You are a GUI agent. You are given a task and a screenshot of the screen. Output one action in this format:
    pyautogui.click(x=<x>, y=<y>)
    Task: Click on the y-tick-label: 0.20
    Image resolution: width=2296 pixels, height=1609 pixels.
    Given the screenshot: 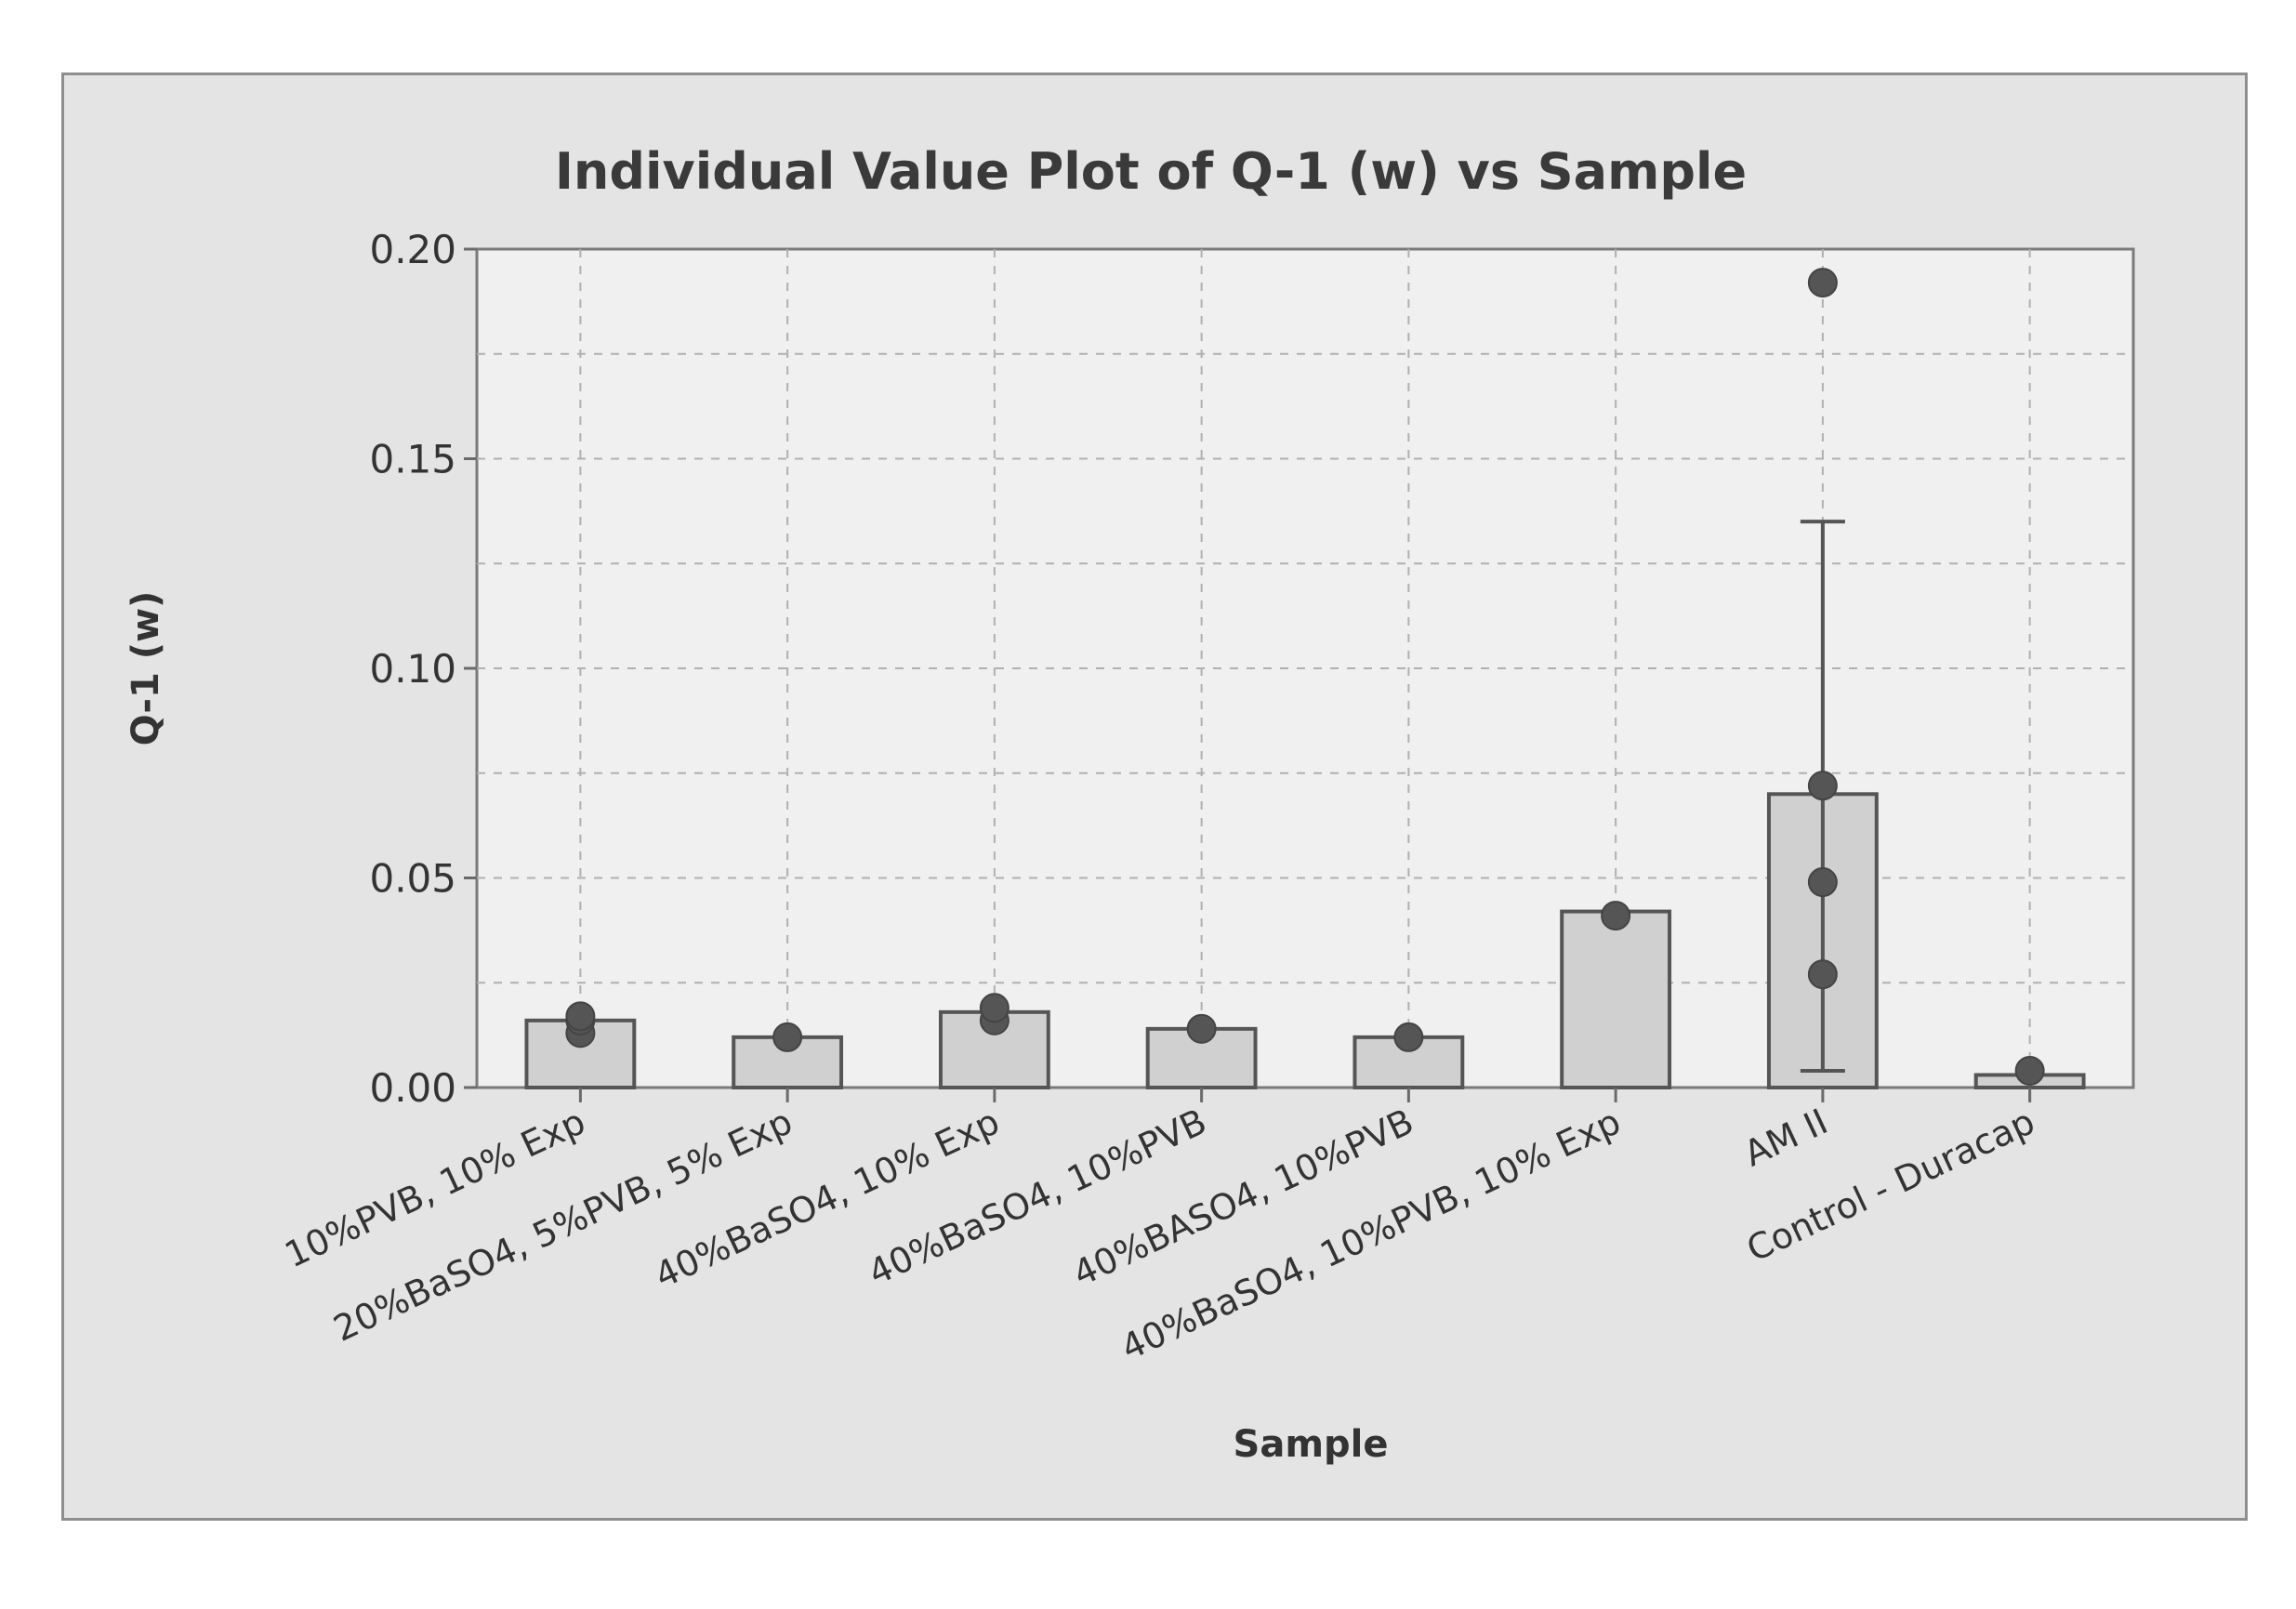 What is the action you would take?
    pyautogui.click(x=413, y=249)
    